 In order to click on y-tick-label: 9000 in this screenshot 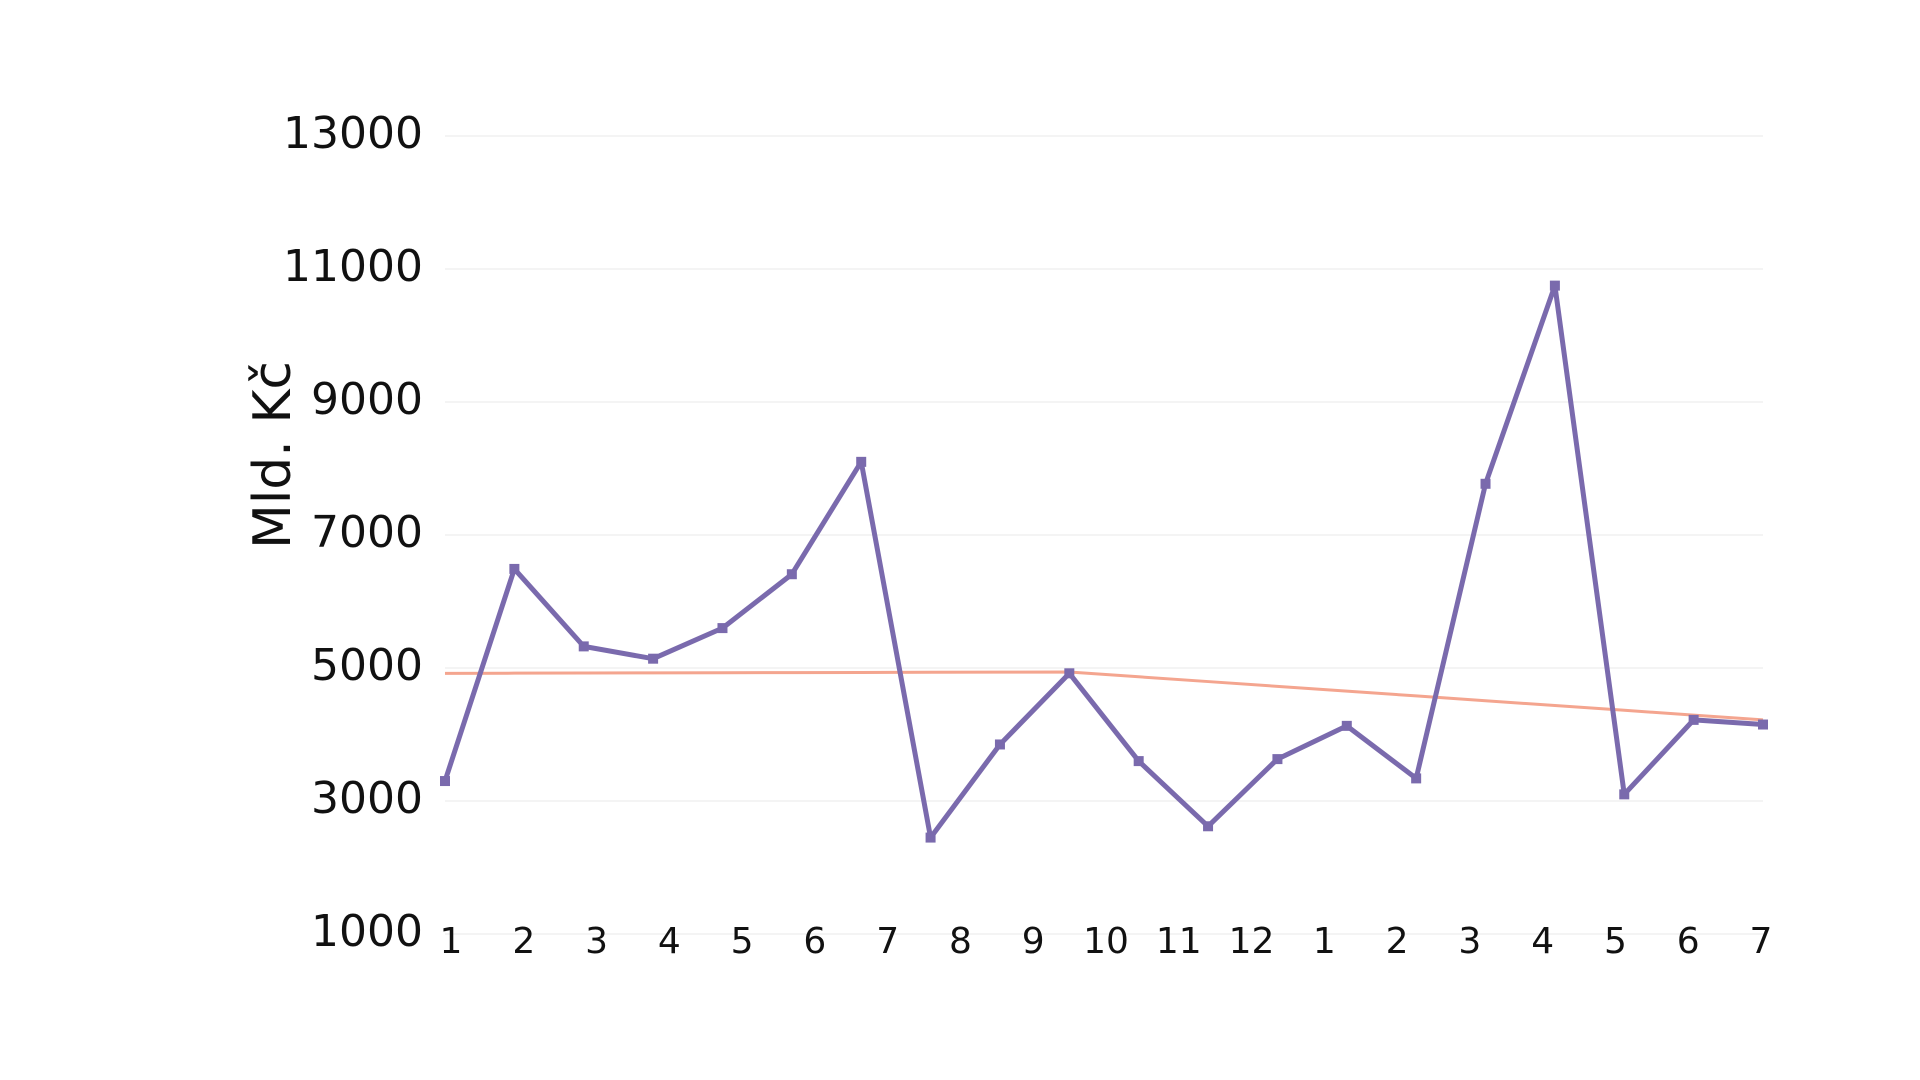, I will do `click(367, 399)`.